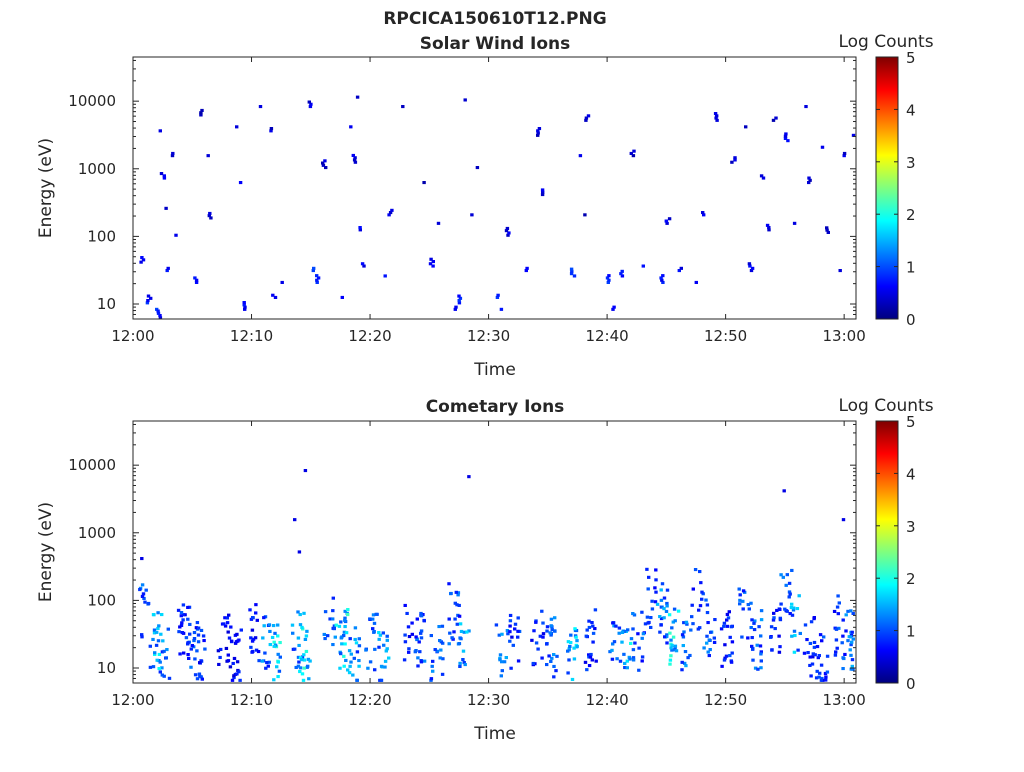  Describe the element at coordinates (844, 700) in the screenshot. I see `x-tick-label: 13:00` at that location.